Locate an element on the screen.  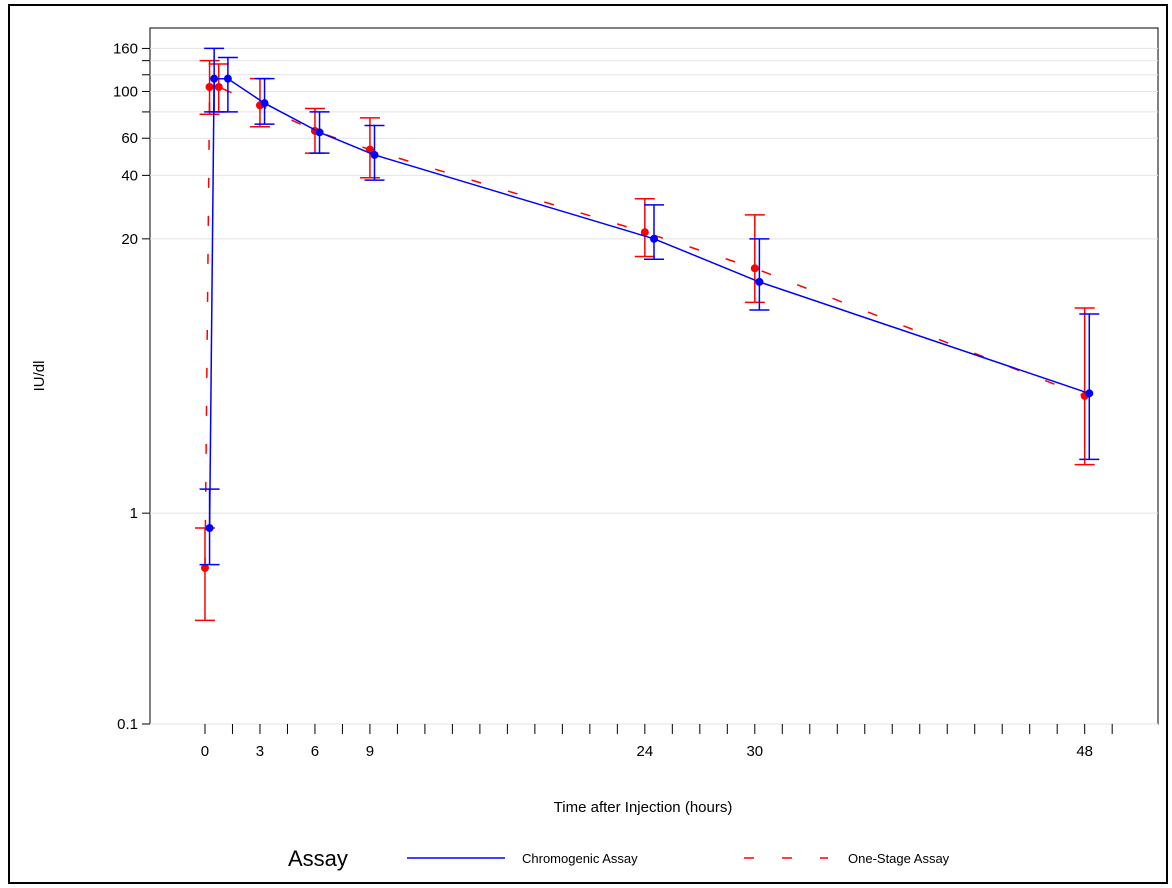
y-tick-label: 60 is located at coordinates (129, 138).